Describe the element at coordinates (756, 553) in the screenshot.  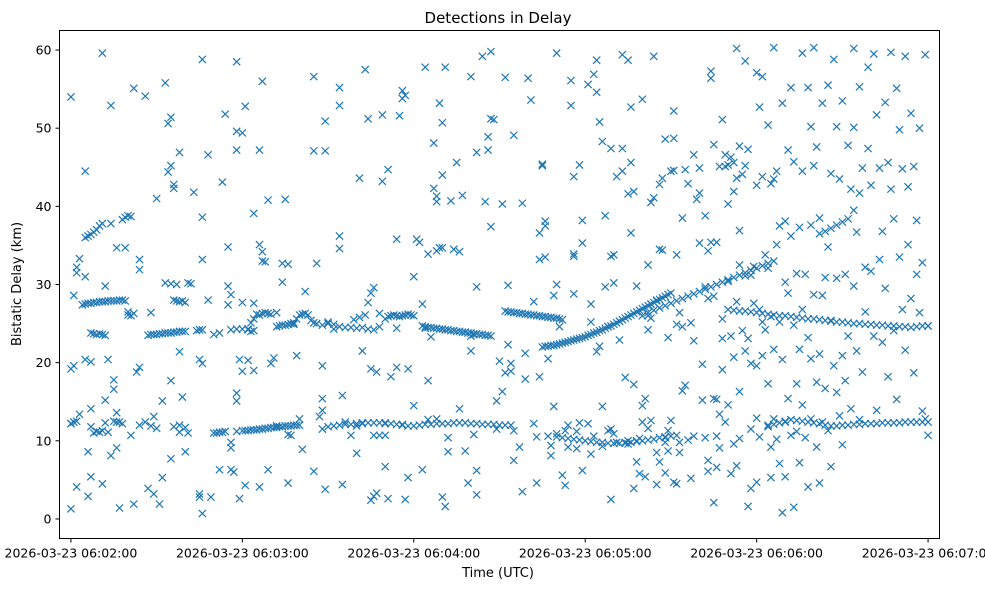
I see `x-tick-label: 2026-03-23 06:06:00` at that location.